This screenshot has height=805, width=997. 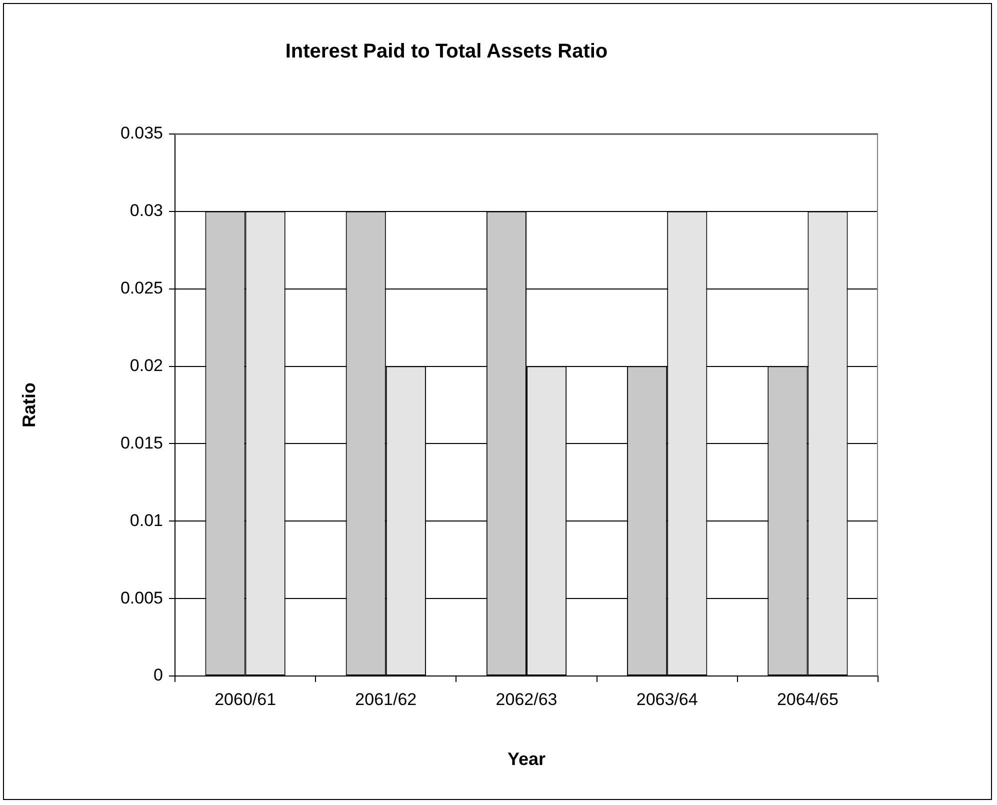 What do you see at coordinates (28, 405) in the screenshot?
I see `y-axis-title: Ratio` at bounding box center [28, 405].